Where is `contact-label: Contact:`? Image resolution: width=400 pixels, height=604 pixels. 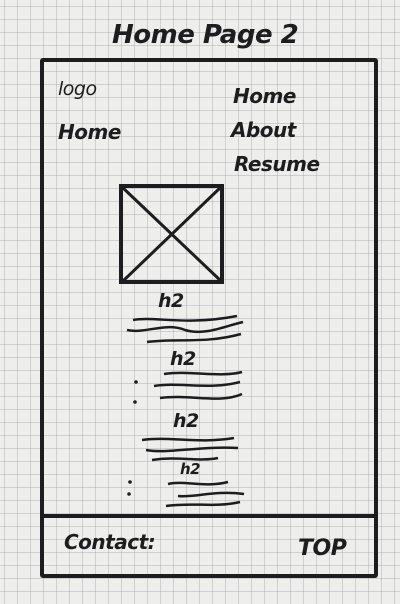 contact-label: Contact: is located at coordinates (110, 542).